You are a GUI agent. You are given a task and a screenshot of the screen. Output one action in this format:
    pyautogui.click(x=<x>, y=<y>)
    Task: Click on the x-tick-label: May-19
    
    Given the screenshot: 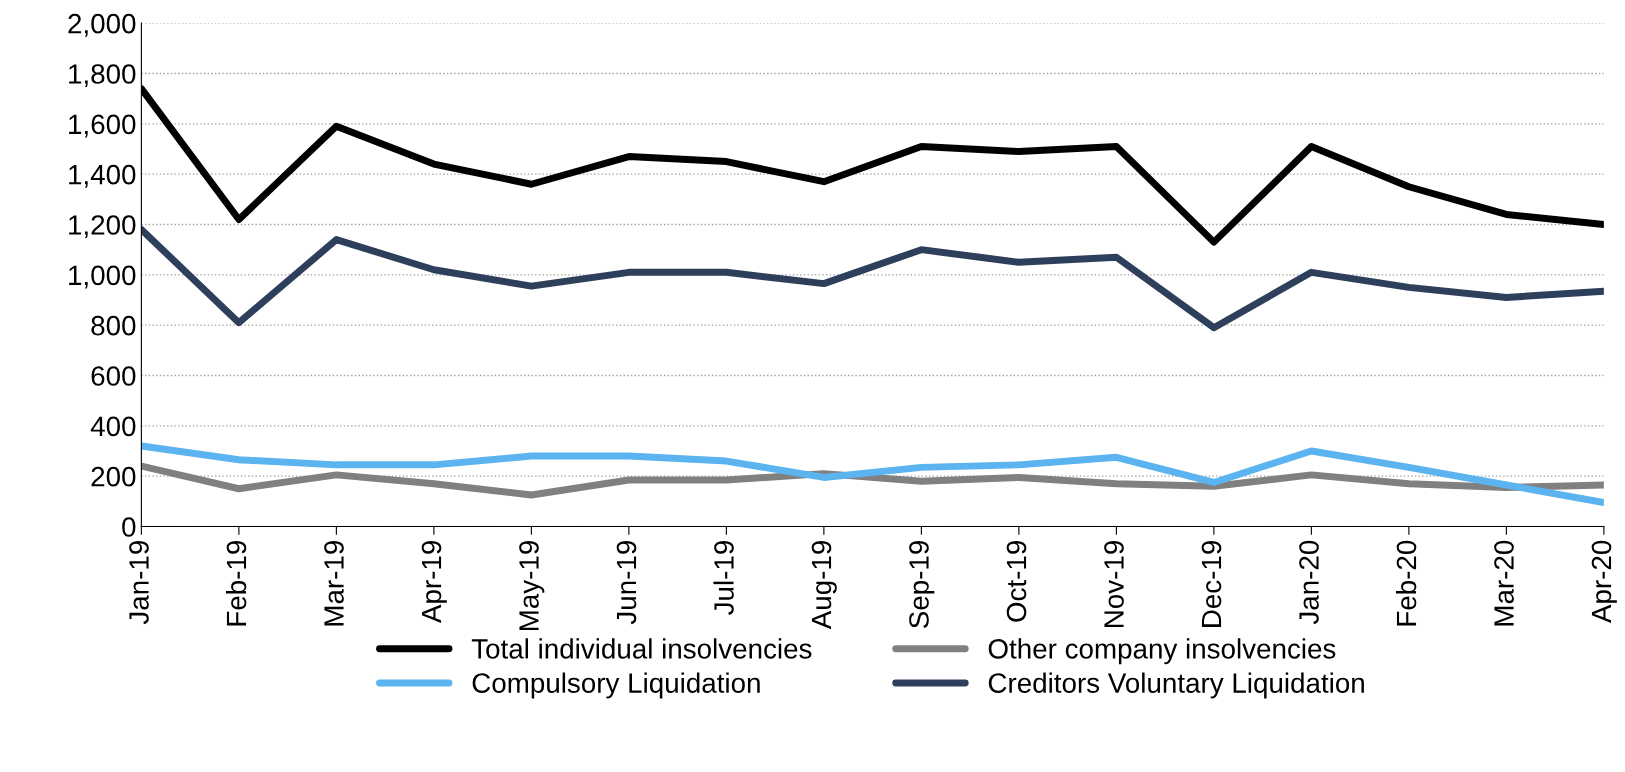 What is the action you would take?
    pyautogui.click(x=532, y=586)
    